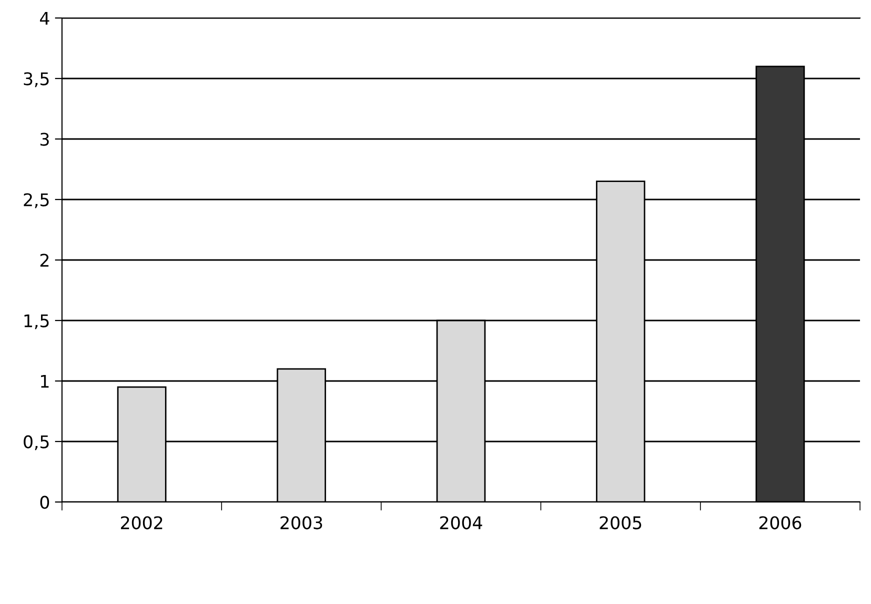 The height and width of the screenshot is (604, 871). What do you see at coordinates (45, 502) in the screenshot?
I see `y-tick-label: 0` at bounding box center [45, 502].